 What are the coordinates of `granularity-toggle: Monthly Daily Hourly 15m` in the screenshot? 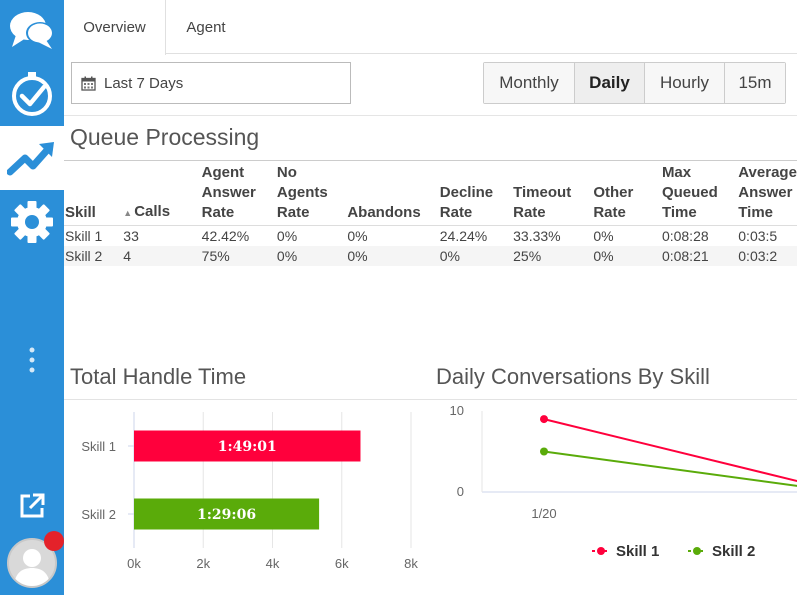 It's located at (634, 83).